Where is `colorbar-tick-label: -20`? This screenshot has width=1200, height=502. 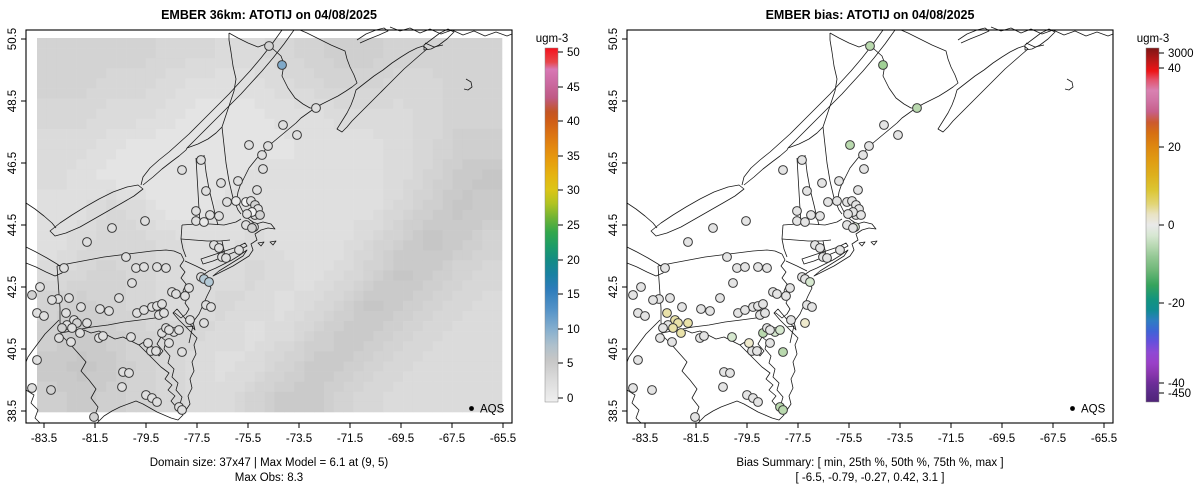
colorbar-tick-label: -20 is located at coordinates (1176, 304).